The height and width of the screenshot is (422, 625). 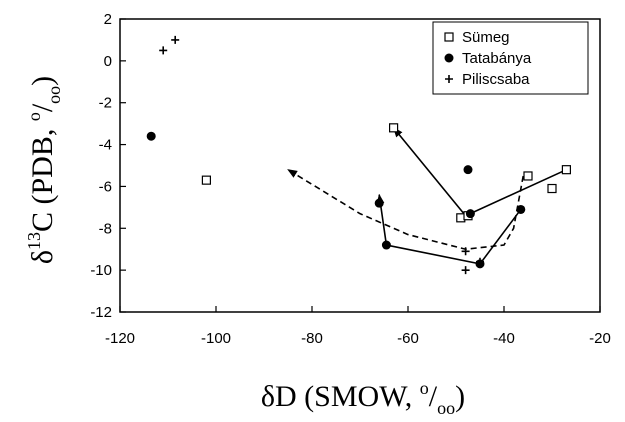 I want to click on x-axis-title: δD (SMOW, o/oo), so click(x=363, y=398).